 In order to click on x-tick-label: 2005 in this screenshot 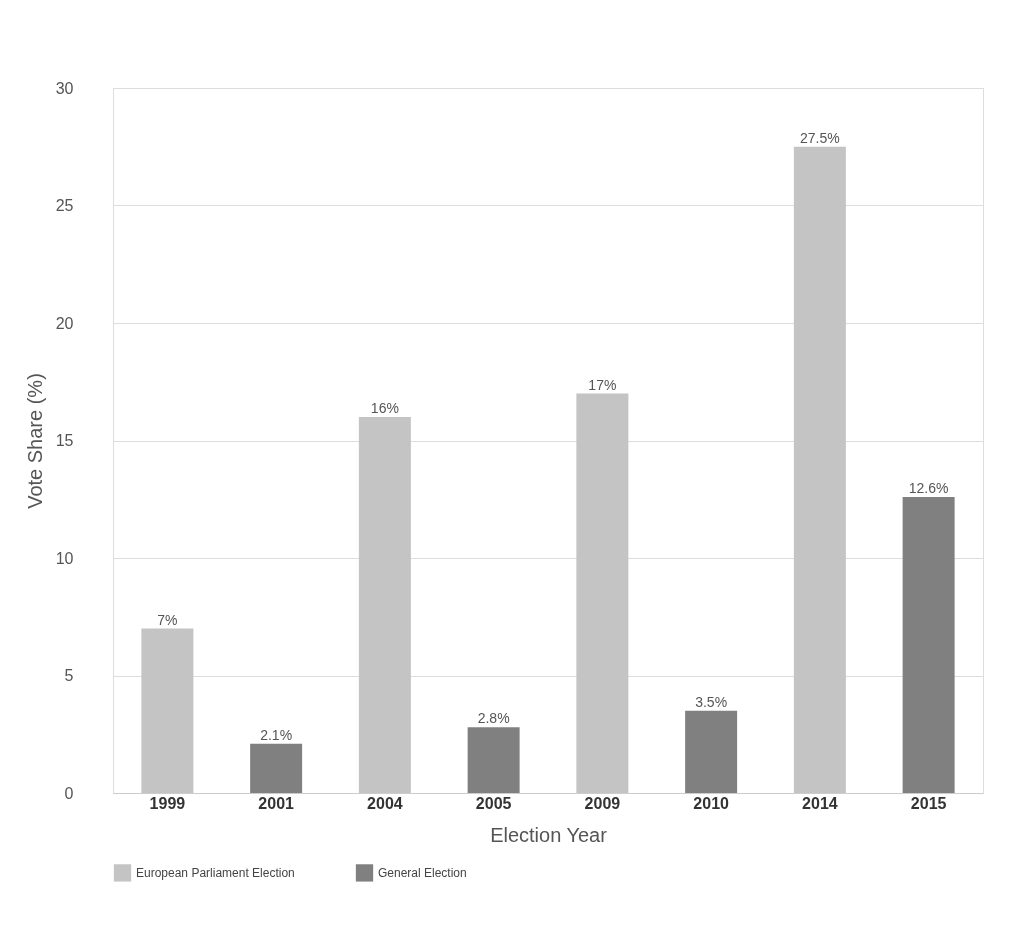, I will do `click(493, 803)`.